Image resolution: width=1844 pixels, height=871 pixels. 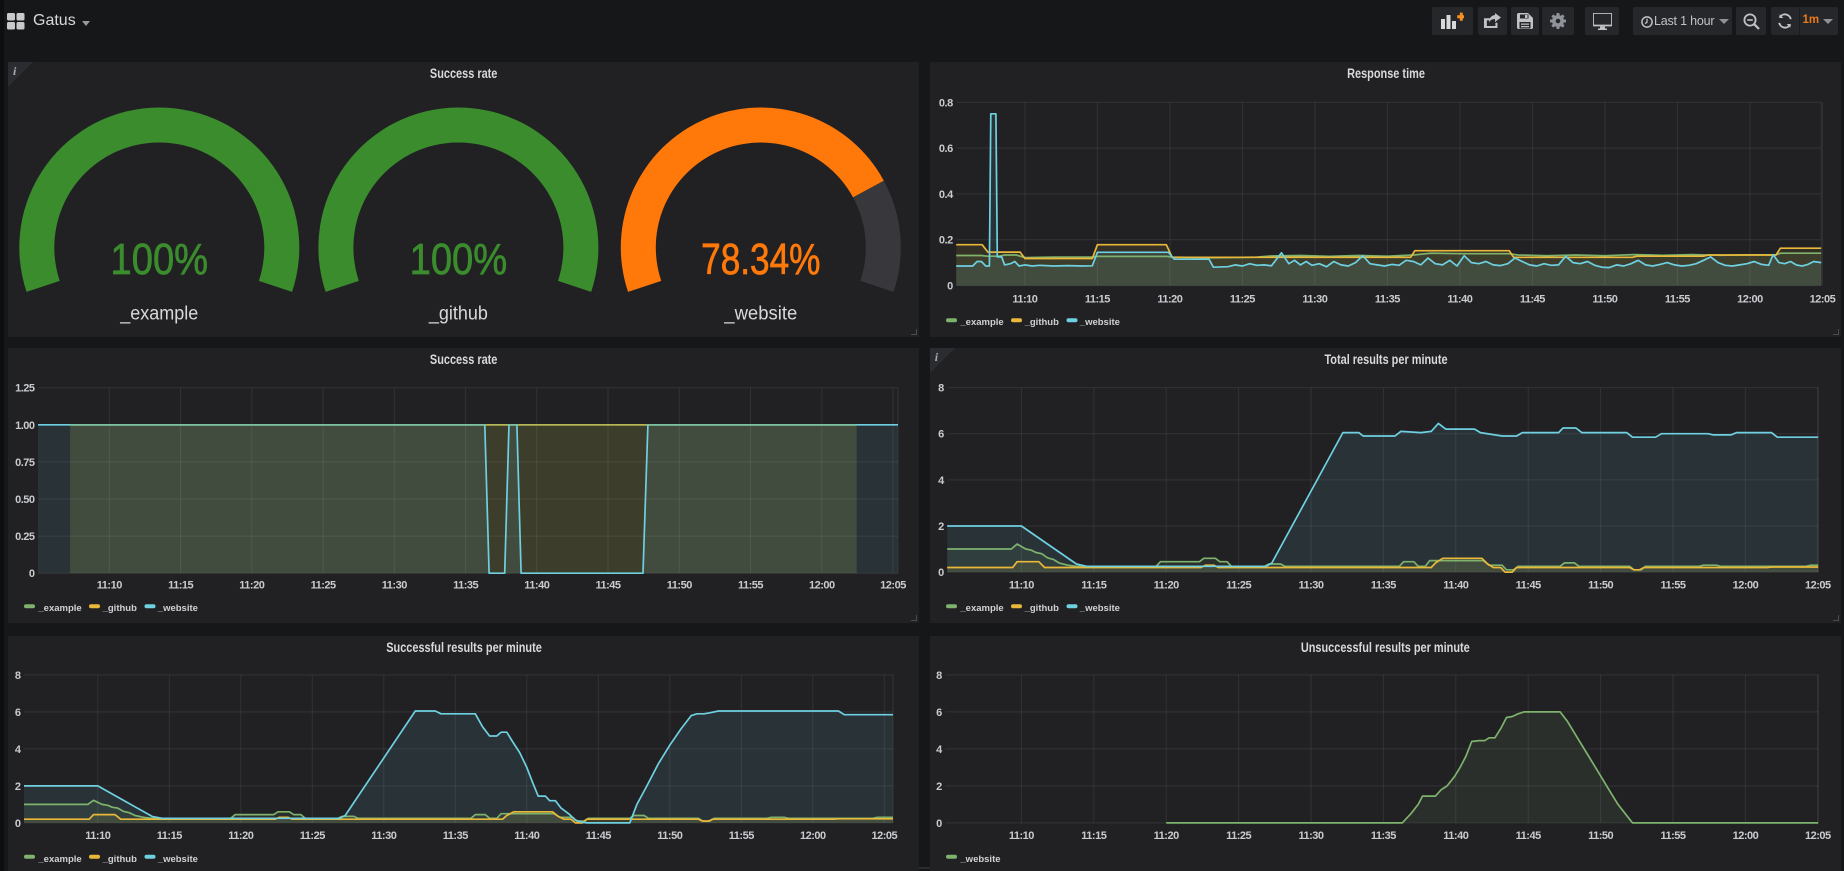 What do you see at coordinates (25, 463) in the screenshot?
I see `svg-text: 0.75` at bounding box center [25, 463].